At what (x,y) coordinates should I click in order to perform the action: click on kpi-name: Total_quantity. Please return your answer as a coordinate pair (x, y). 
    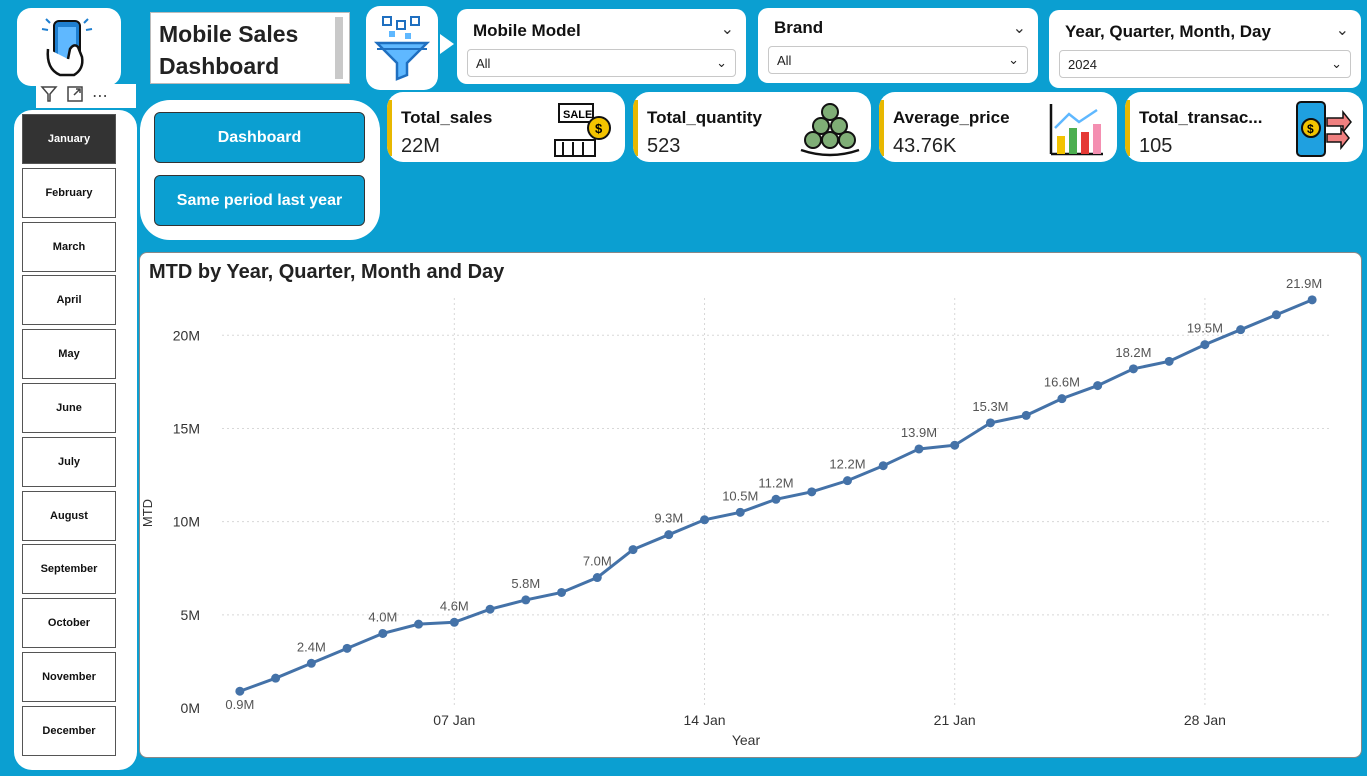
    Looking at the image, I should click on (704, 117).